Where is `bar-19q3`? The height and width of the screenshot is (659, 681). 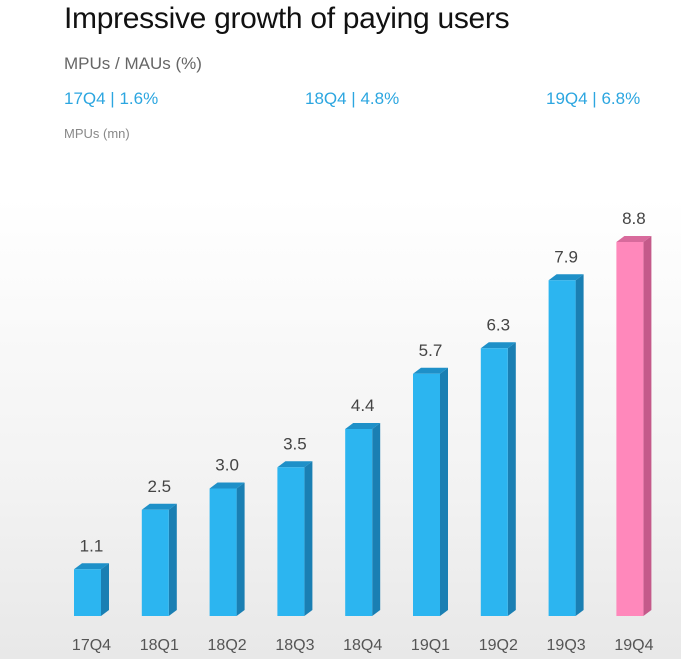
bar-19q3 is located at coordinates (566, 445).